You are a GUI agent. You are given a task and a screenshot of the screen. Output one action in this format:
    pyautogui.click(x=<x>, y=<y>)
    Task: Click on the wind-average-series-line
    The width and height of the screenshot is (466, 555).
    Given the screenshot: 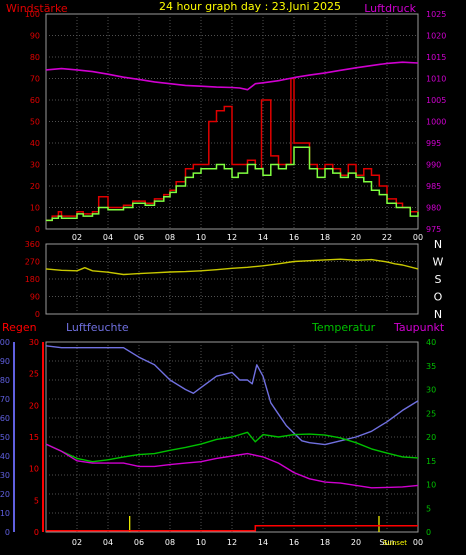 What is the action you would take?
    pyautogui.click(x=232, y=184)
    